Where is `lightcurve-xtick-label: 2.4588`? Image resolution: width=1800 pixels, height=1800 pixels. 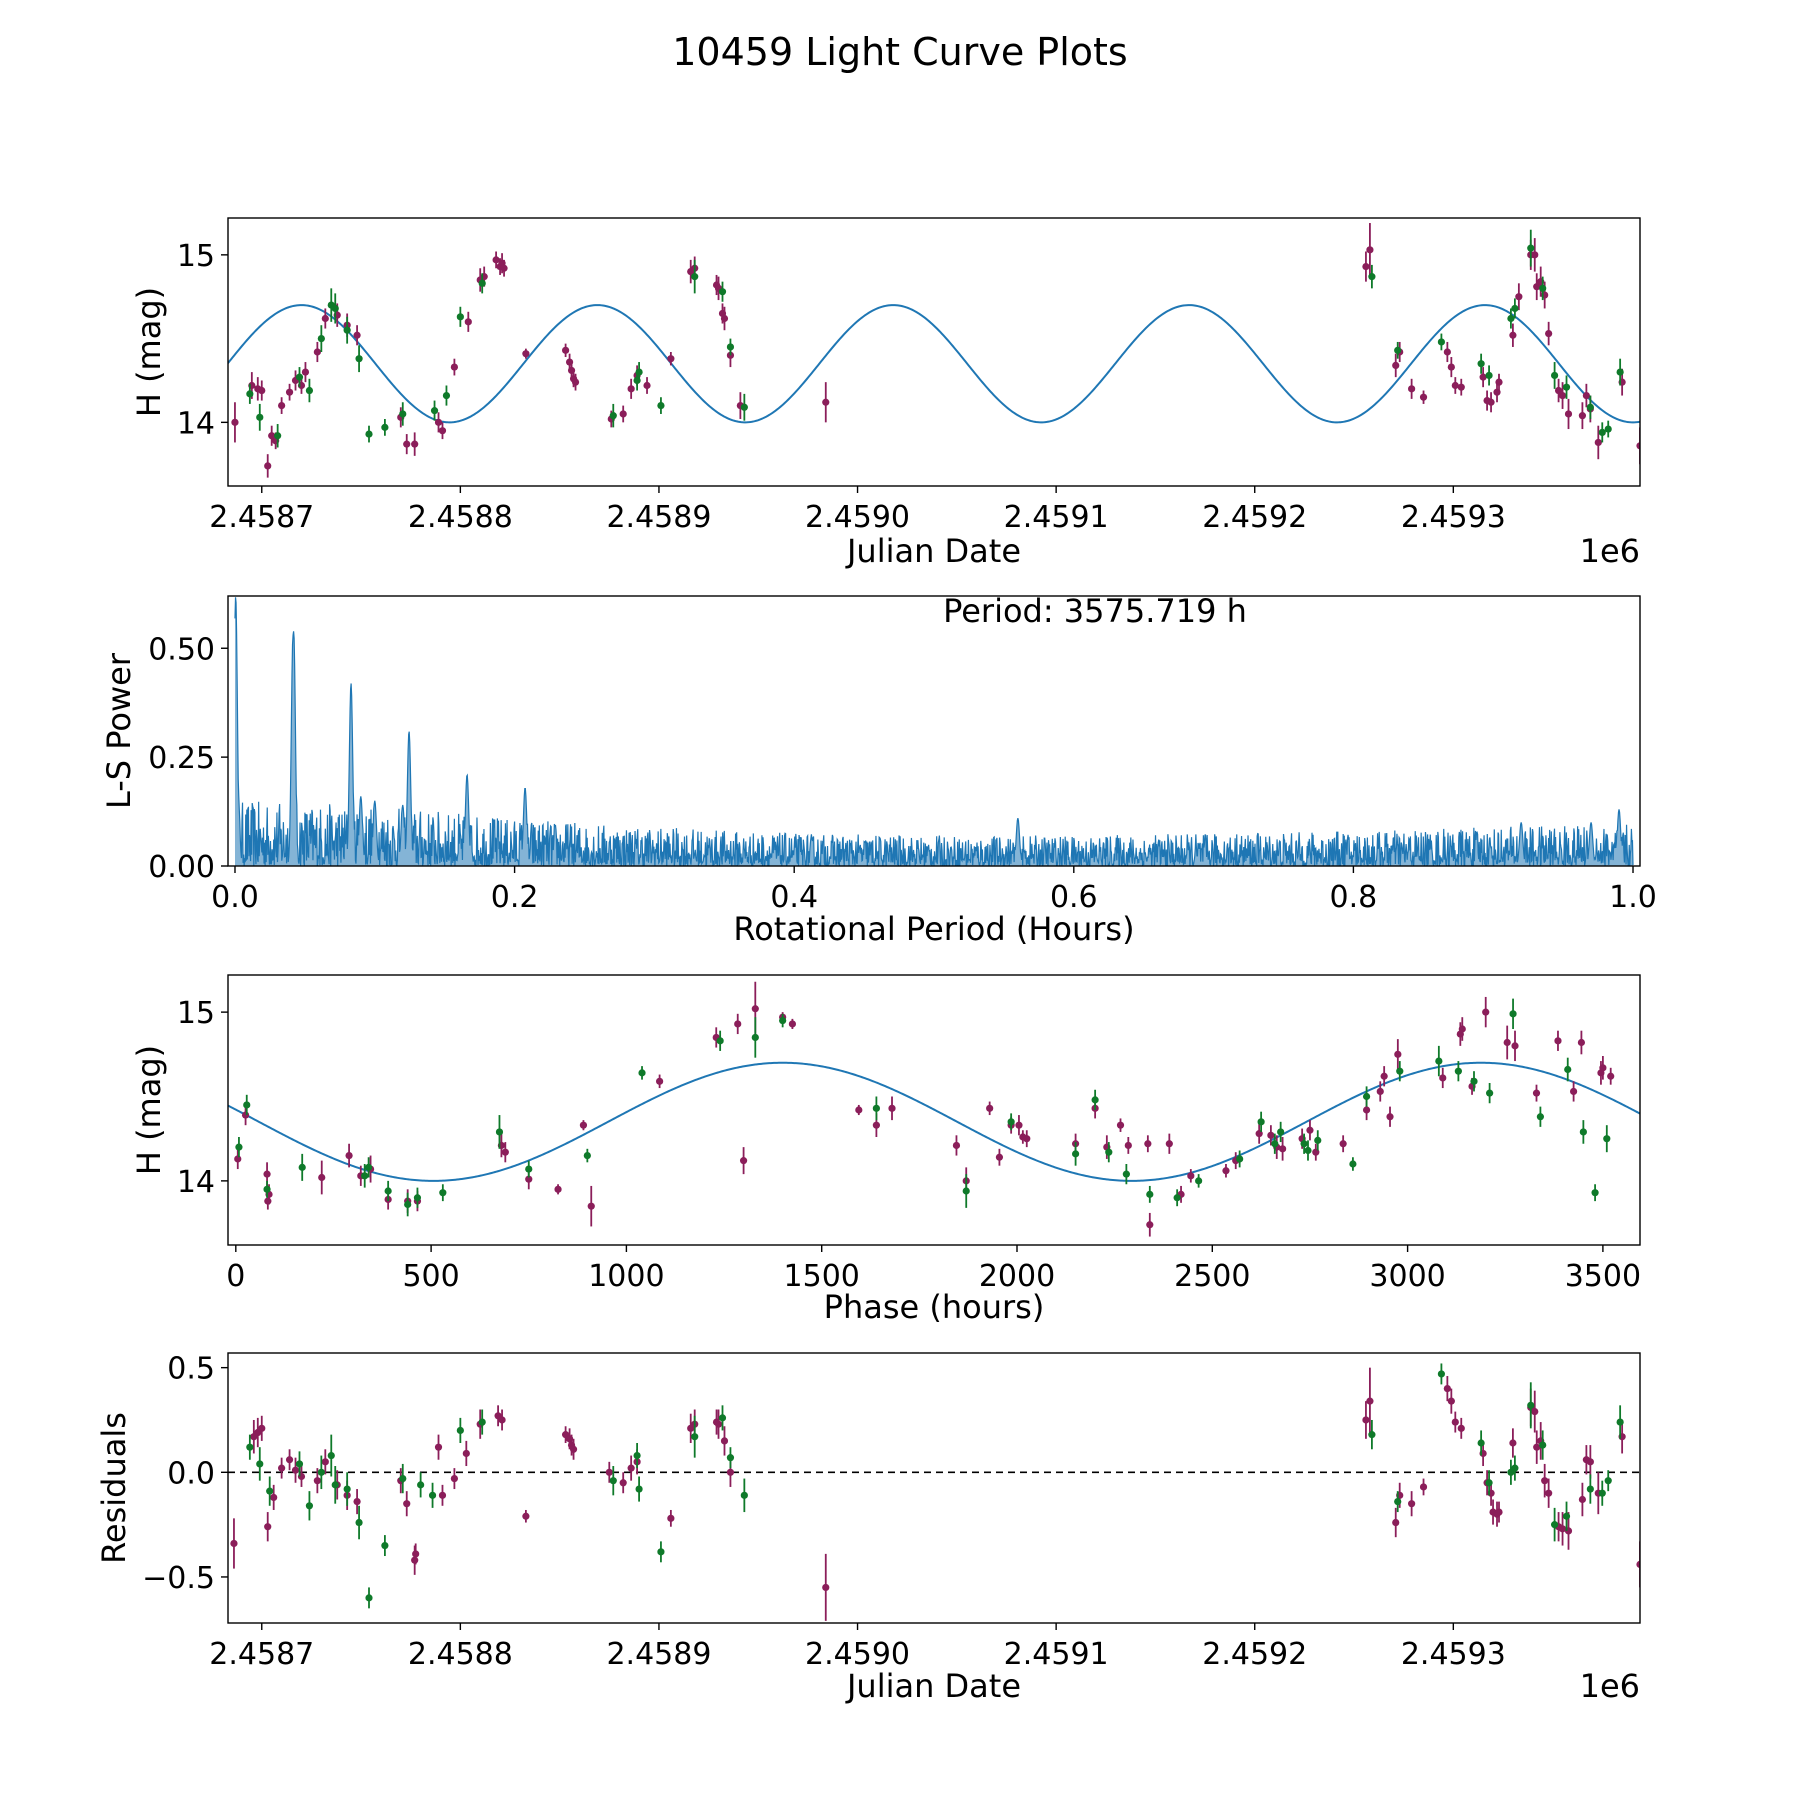
lightcurve-xtick-label: 2.4588 is located at coordinates (460, 517).